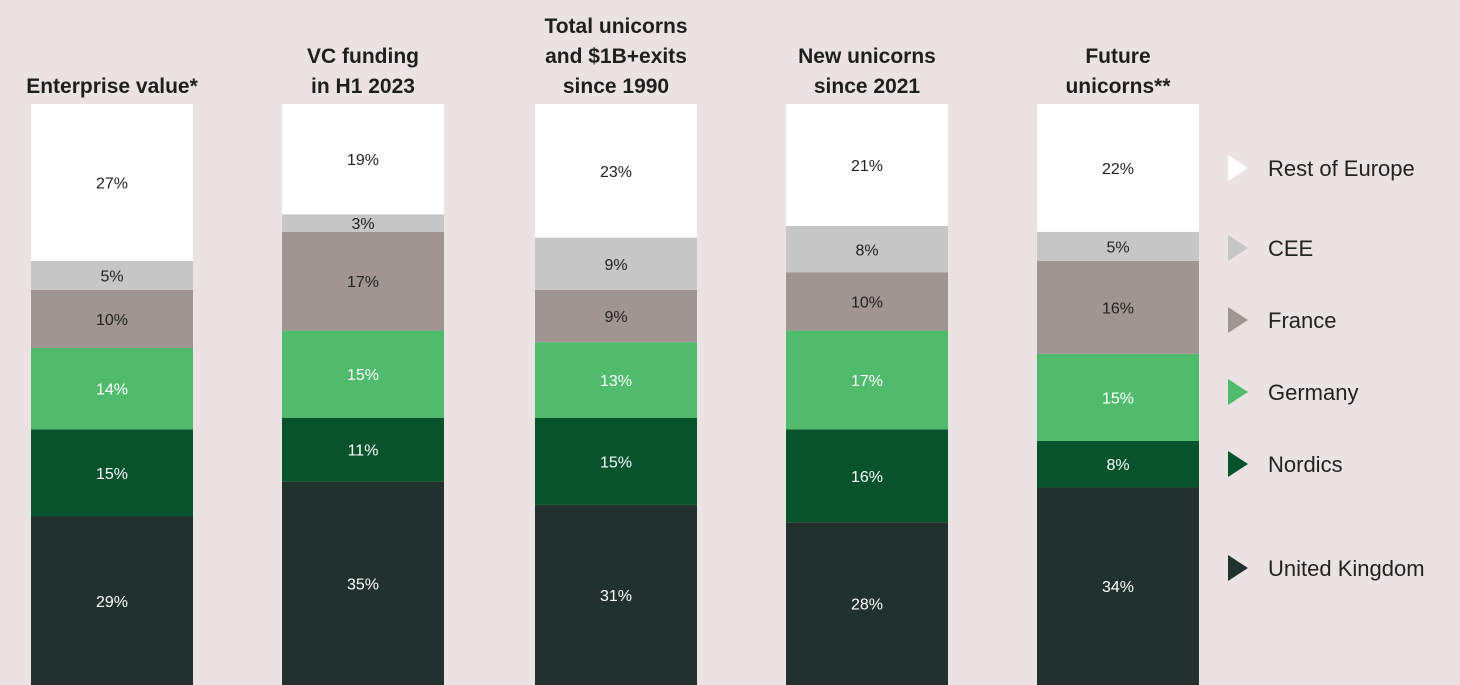 The image size is (1460, 685). What do you see at coordinates (1117, 56) in the screenshot?
I see `column-title-line: Future` at bounding box center [1117, 56].